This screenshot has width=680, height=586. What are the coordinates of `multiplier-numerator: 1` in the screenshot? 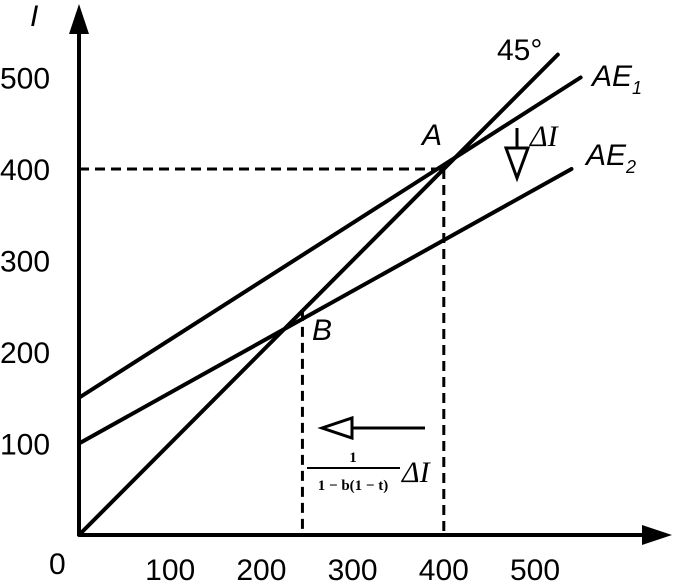 It's located at (353, 458).